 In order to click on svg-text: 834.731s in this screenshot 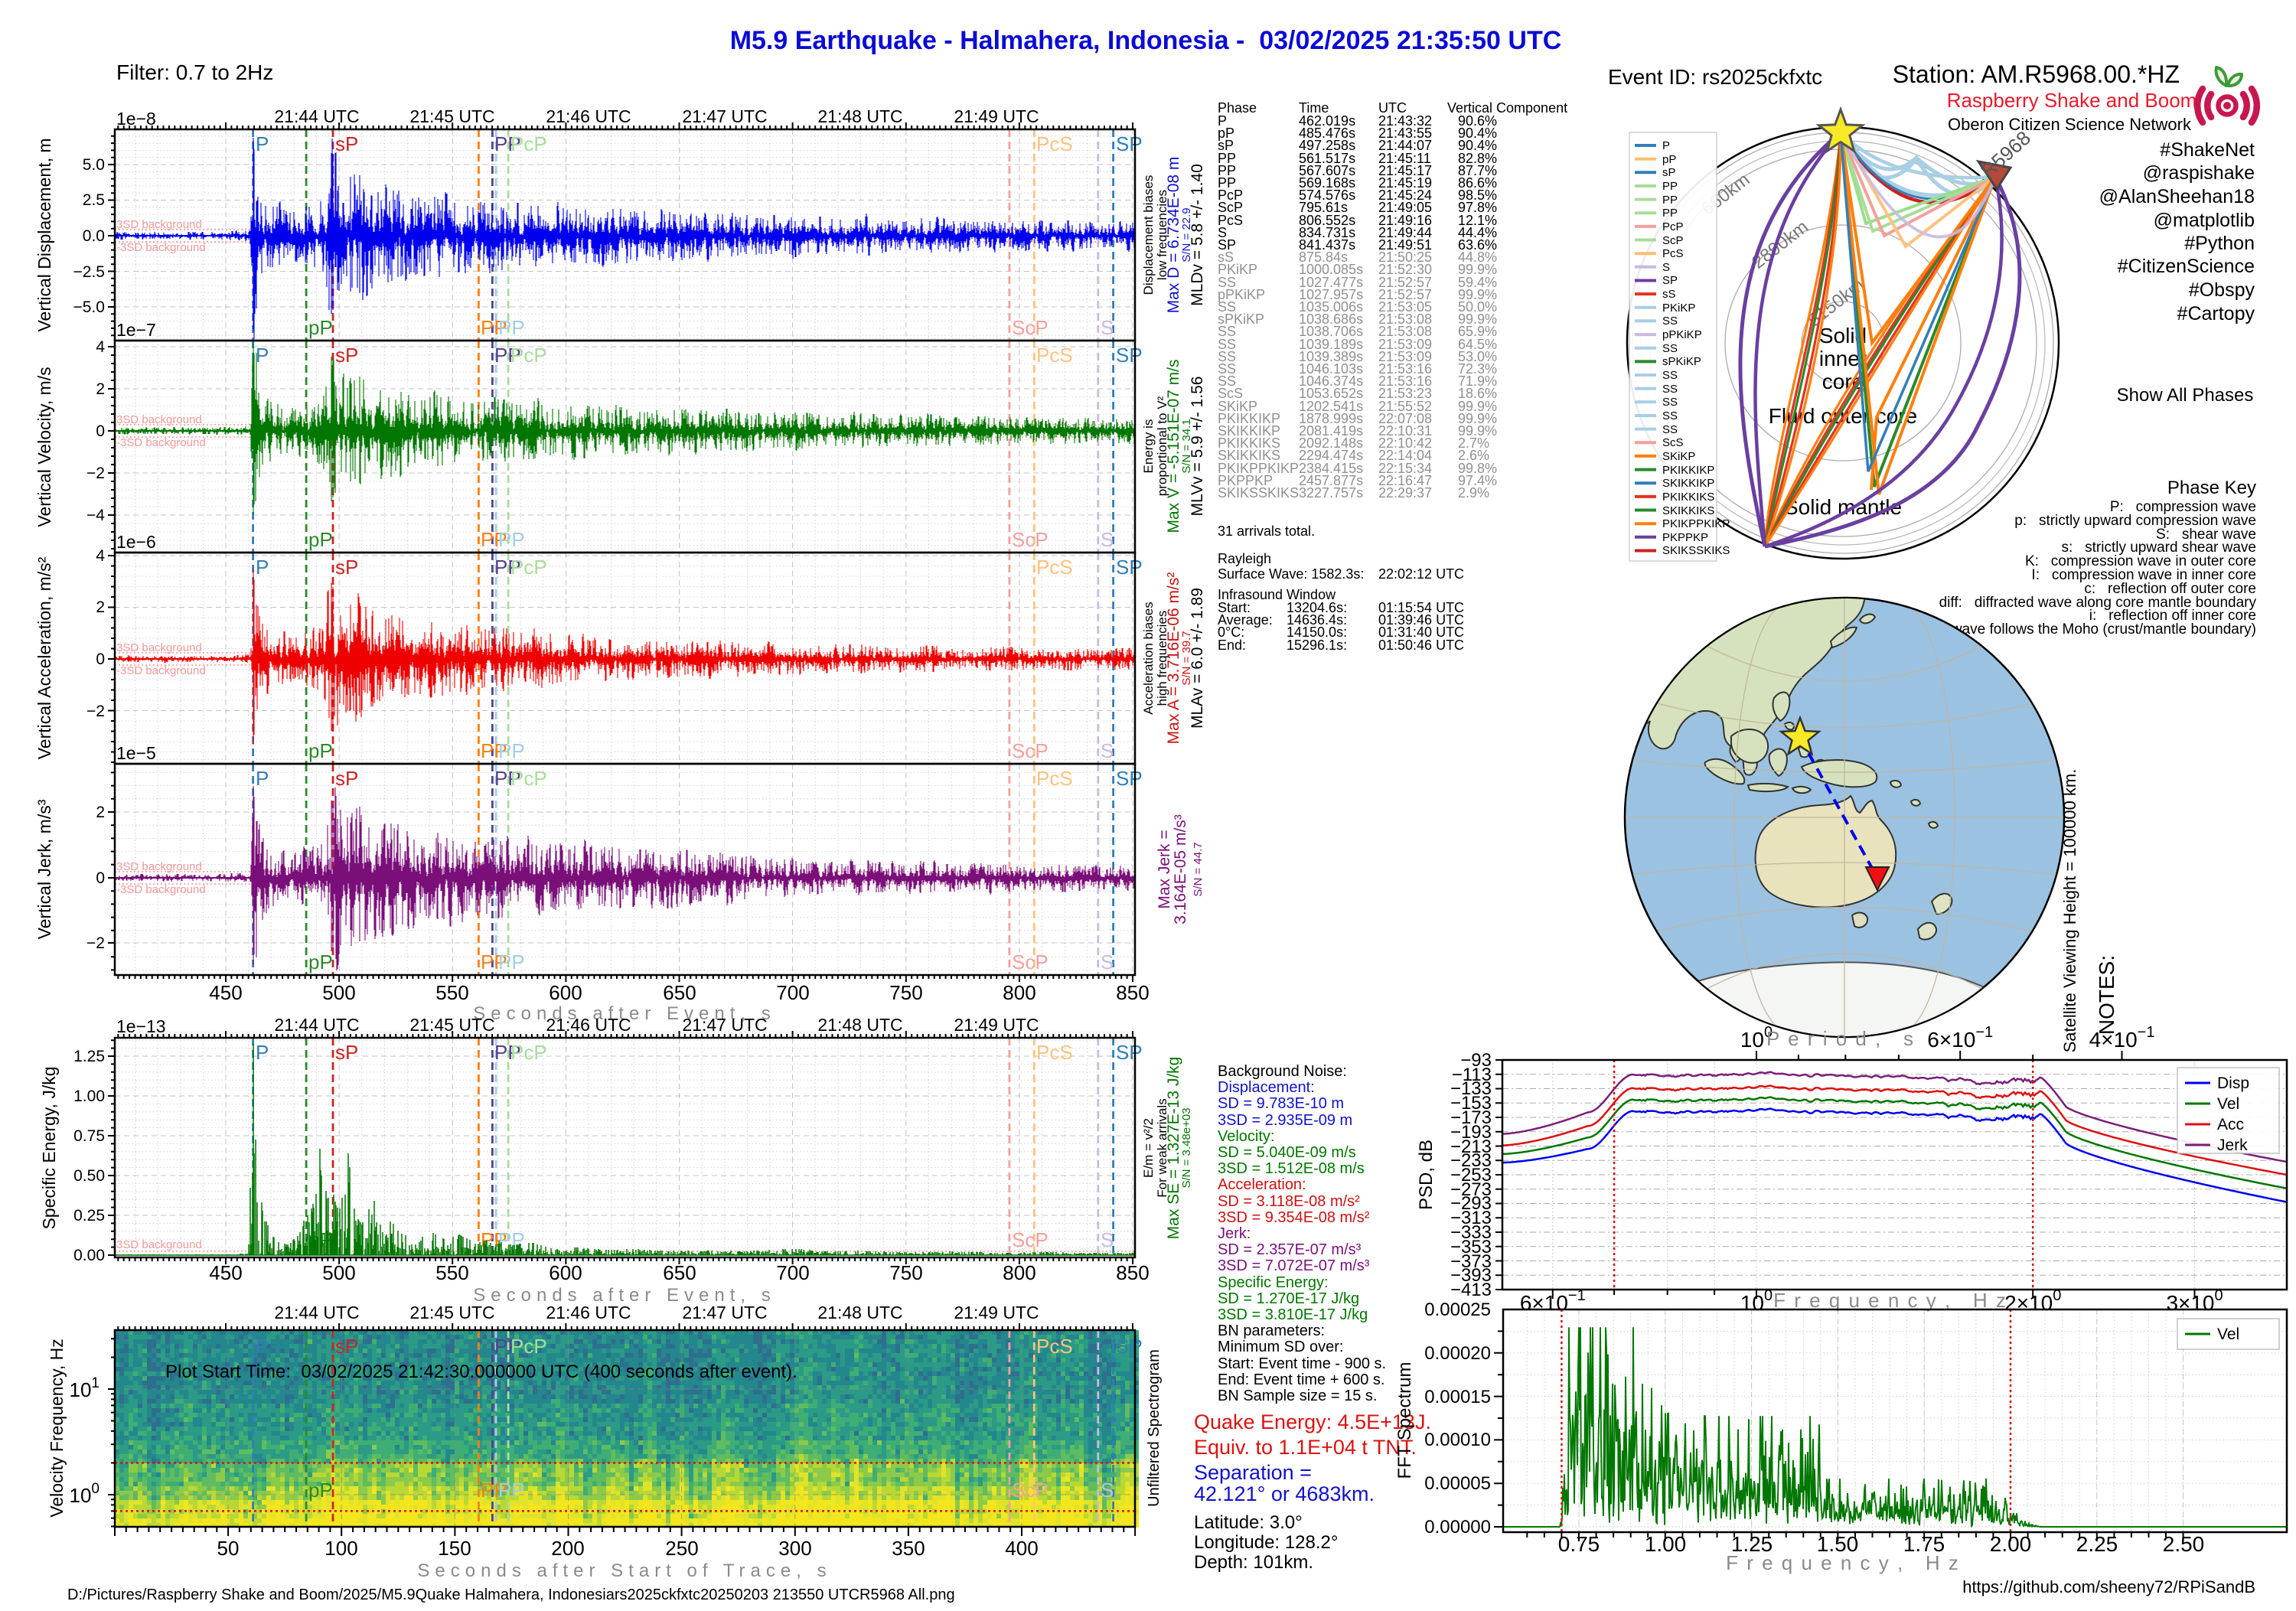, I will do `click(1327, 232)`.